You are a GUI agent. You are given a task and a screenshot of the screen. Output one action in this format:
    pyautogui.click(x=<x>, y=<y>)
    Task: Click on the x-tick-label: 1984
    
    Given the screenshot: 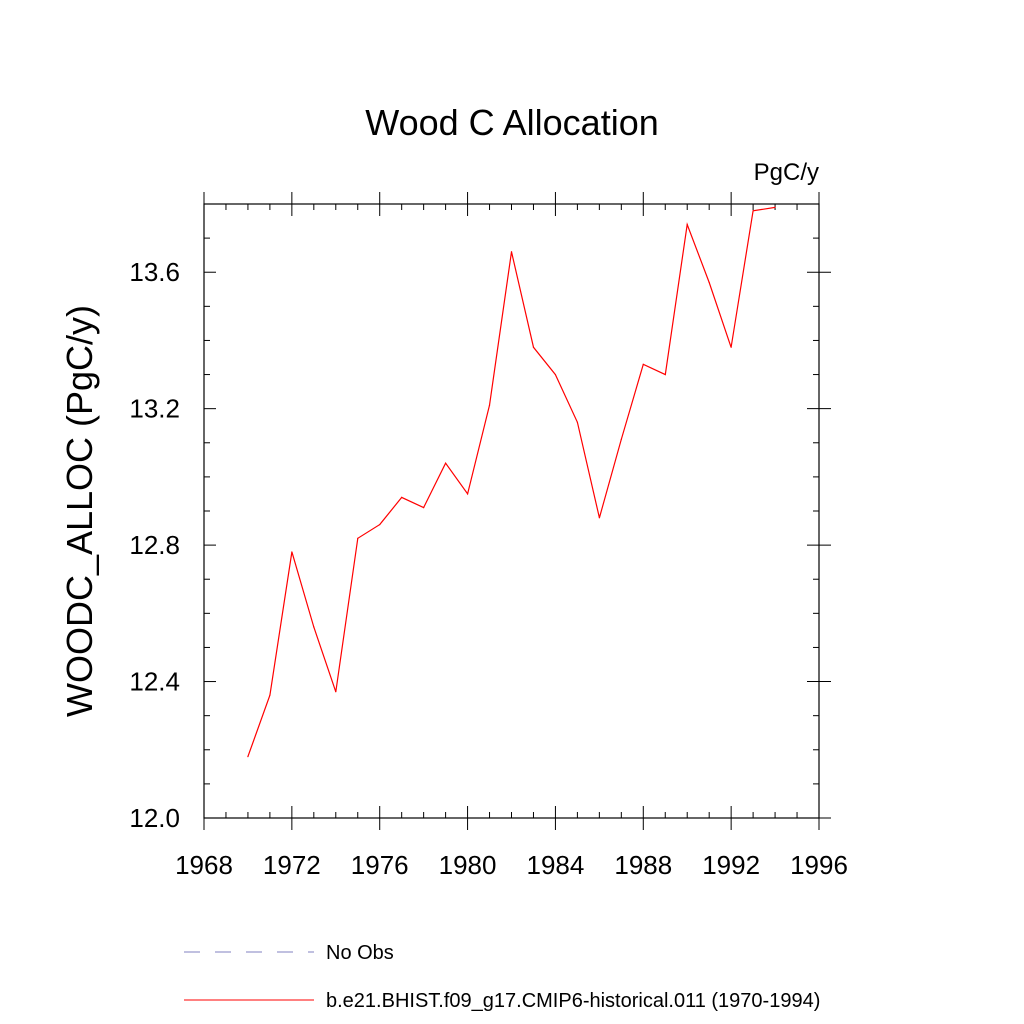 What is the action you would take?
    pyautogui.click(x=556, y=865)
    